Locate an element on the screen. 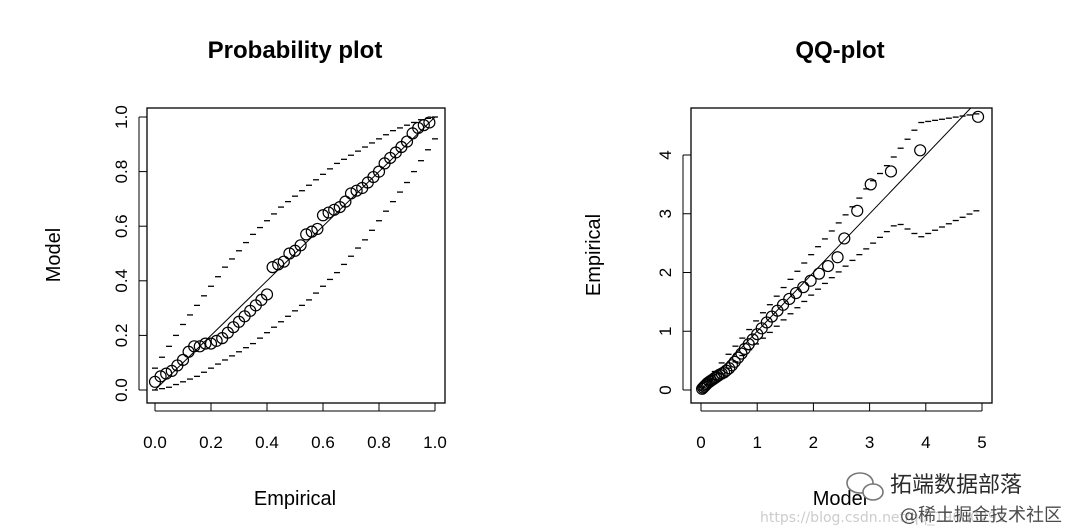  x-tick-label: 0.6 is located at coordinates (323, 442).